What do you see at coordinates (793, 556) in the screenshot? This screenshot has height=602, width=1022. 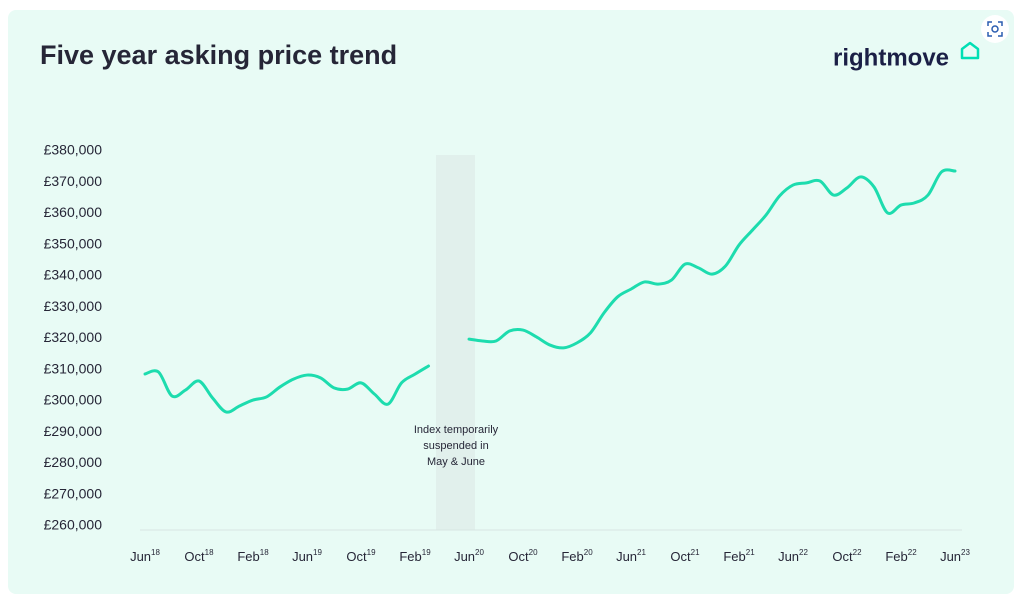 I see `x-tick-label: Jun22` at bounding box center [793, 556].